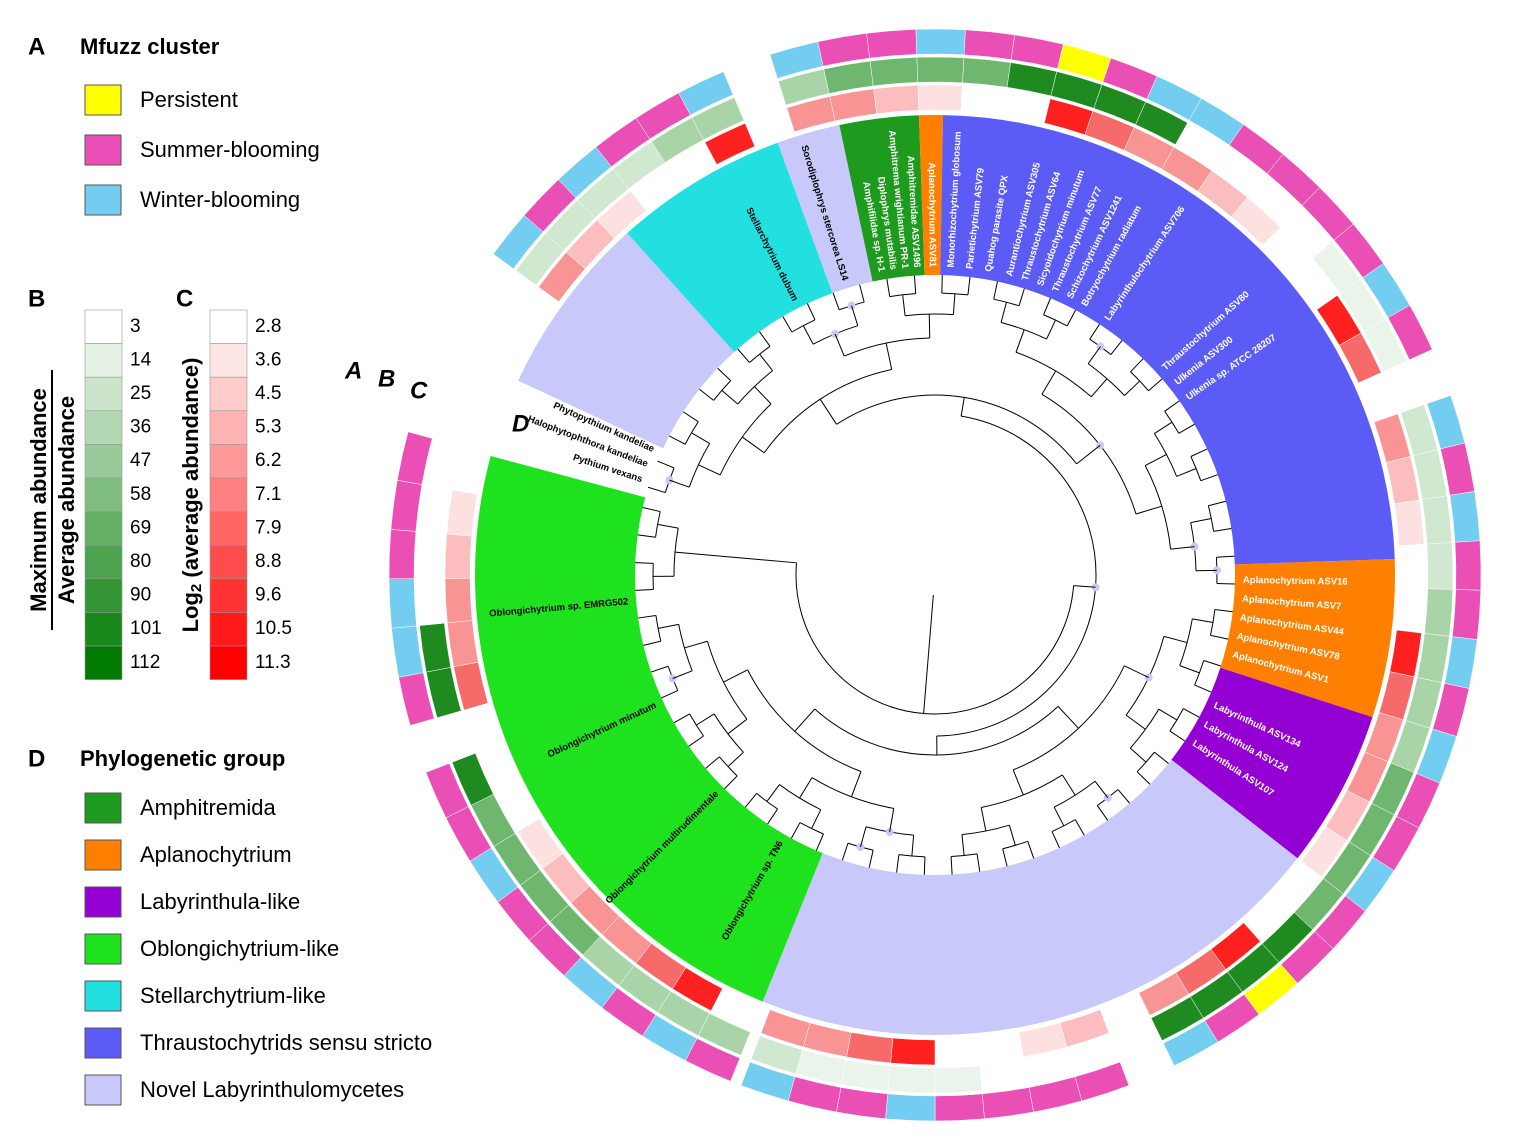  I want to click on scale-label: 11.3, so click(273, 662).